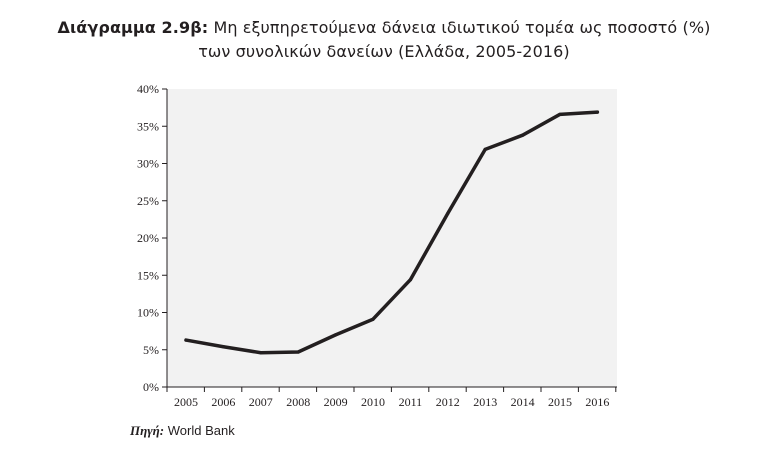 The width and height of the screenshot is (768, 451). Describe the element at coordinates (162, 430) in the screenshot. I see `source-colon: :` at that location.